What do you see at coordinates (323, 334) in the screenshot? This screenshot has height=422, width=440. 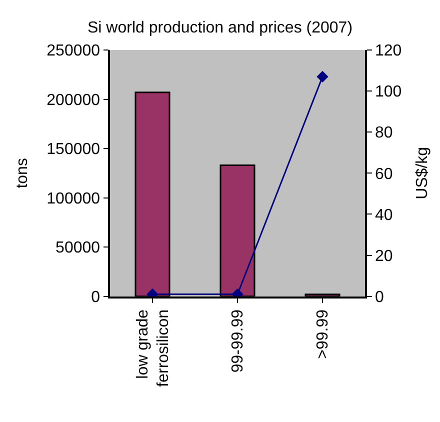 I see `x-tick-label: >99.99` at bounding box center [323, 334].